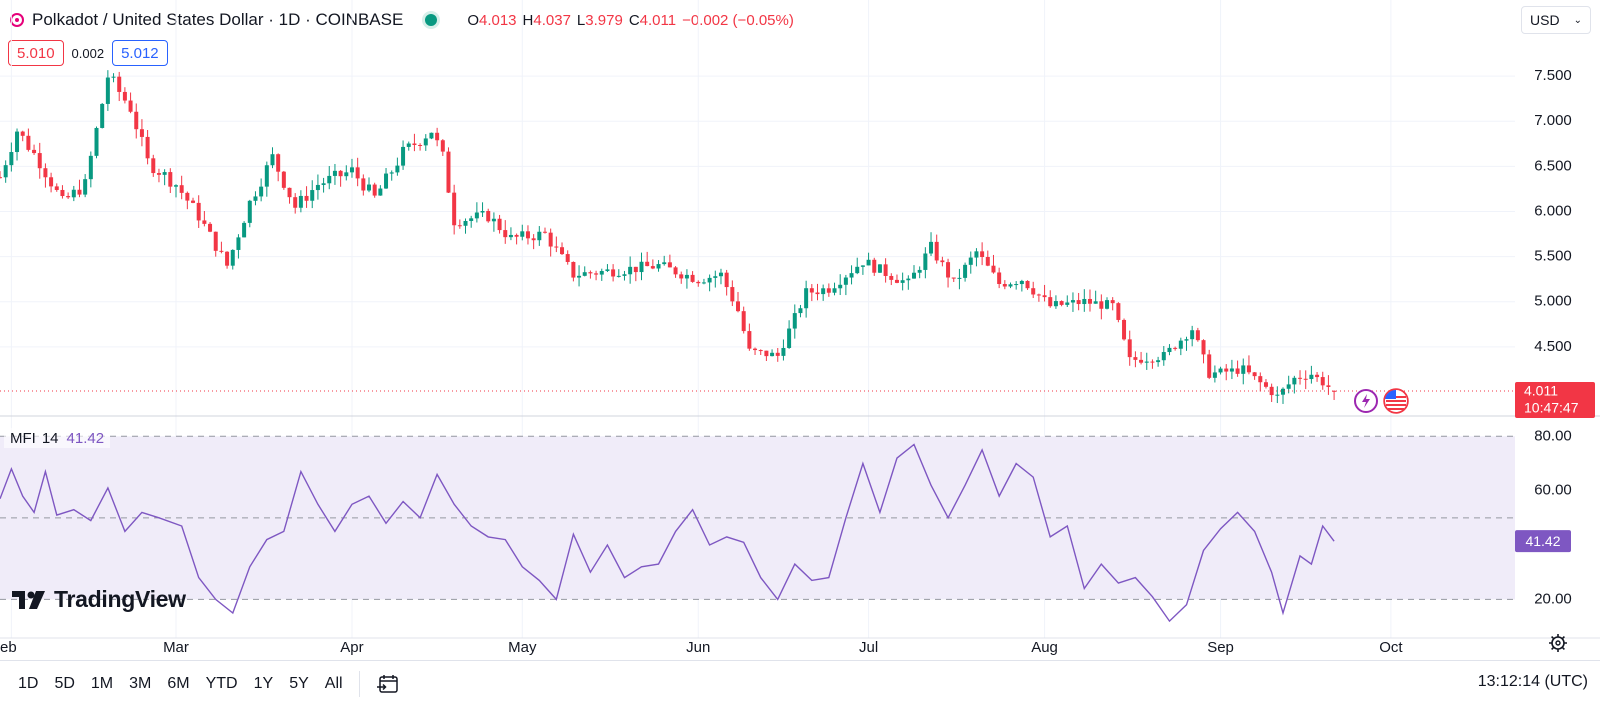  Describe the element at coordinates (178, 683) in the screenshot. I see `range-6m-button: 6M` at that location.